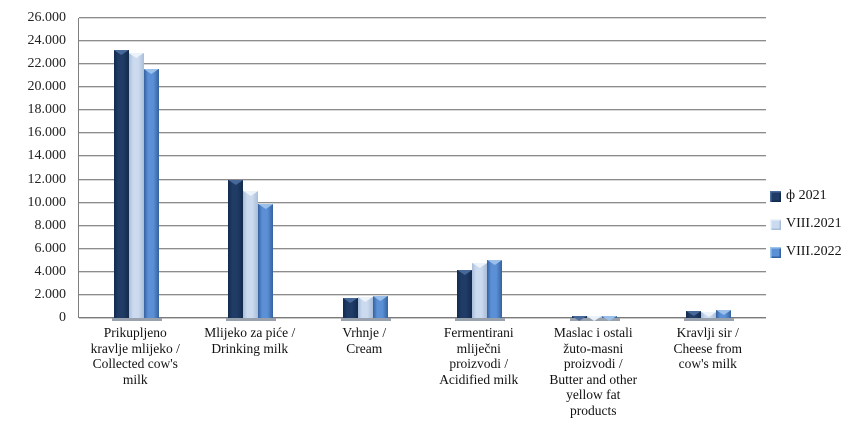 Image resolution: width=864 pixels, height=439 pixels. I want to click on y-tick-label: 24.000, so click(47, 41).